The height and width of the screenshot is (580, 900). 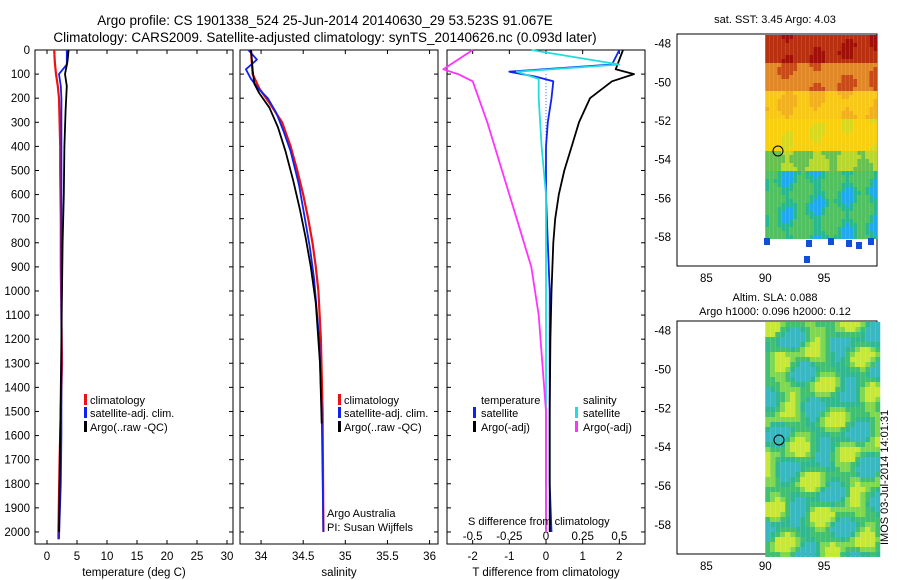 What do you see at coordinates (779, 440) in the screenshot?
I see `sla-argo-location-marker` at bounding box center [779, 440].